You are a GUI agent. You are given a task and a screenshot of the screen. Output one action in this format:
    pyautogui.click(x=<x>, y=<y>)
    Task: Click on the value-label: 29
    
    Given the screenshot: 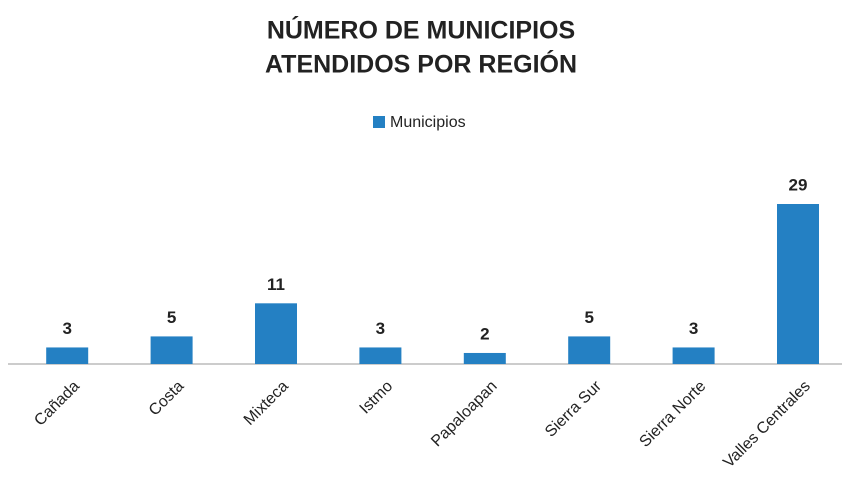 What is the action you would take?
    pyautogui.click(x=798, y=184)
    